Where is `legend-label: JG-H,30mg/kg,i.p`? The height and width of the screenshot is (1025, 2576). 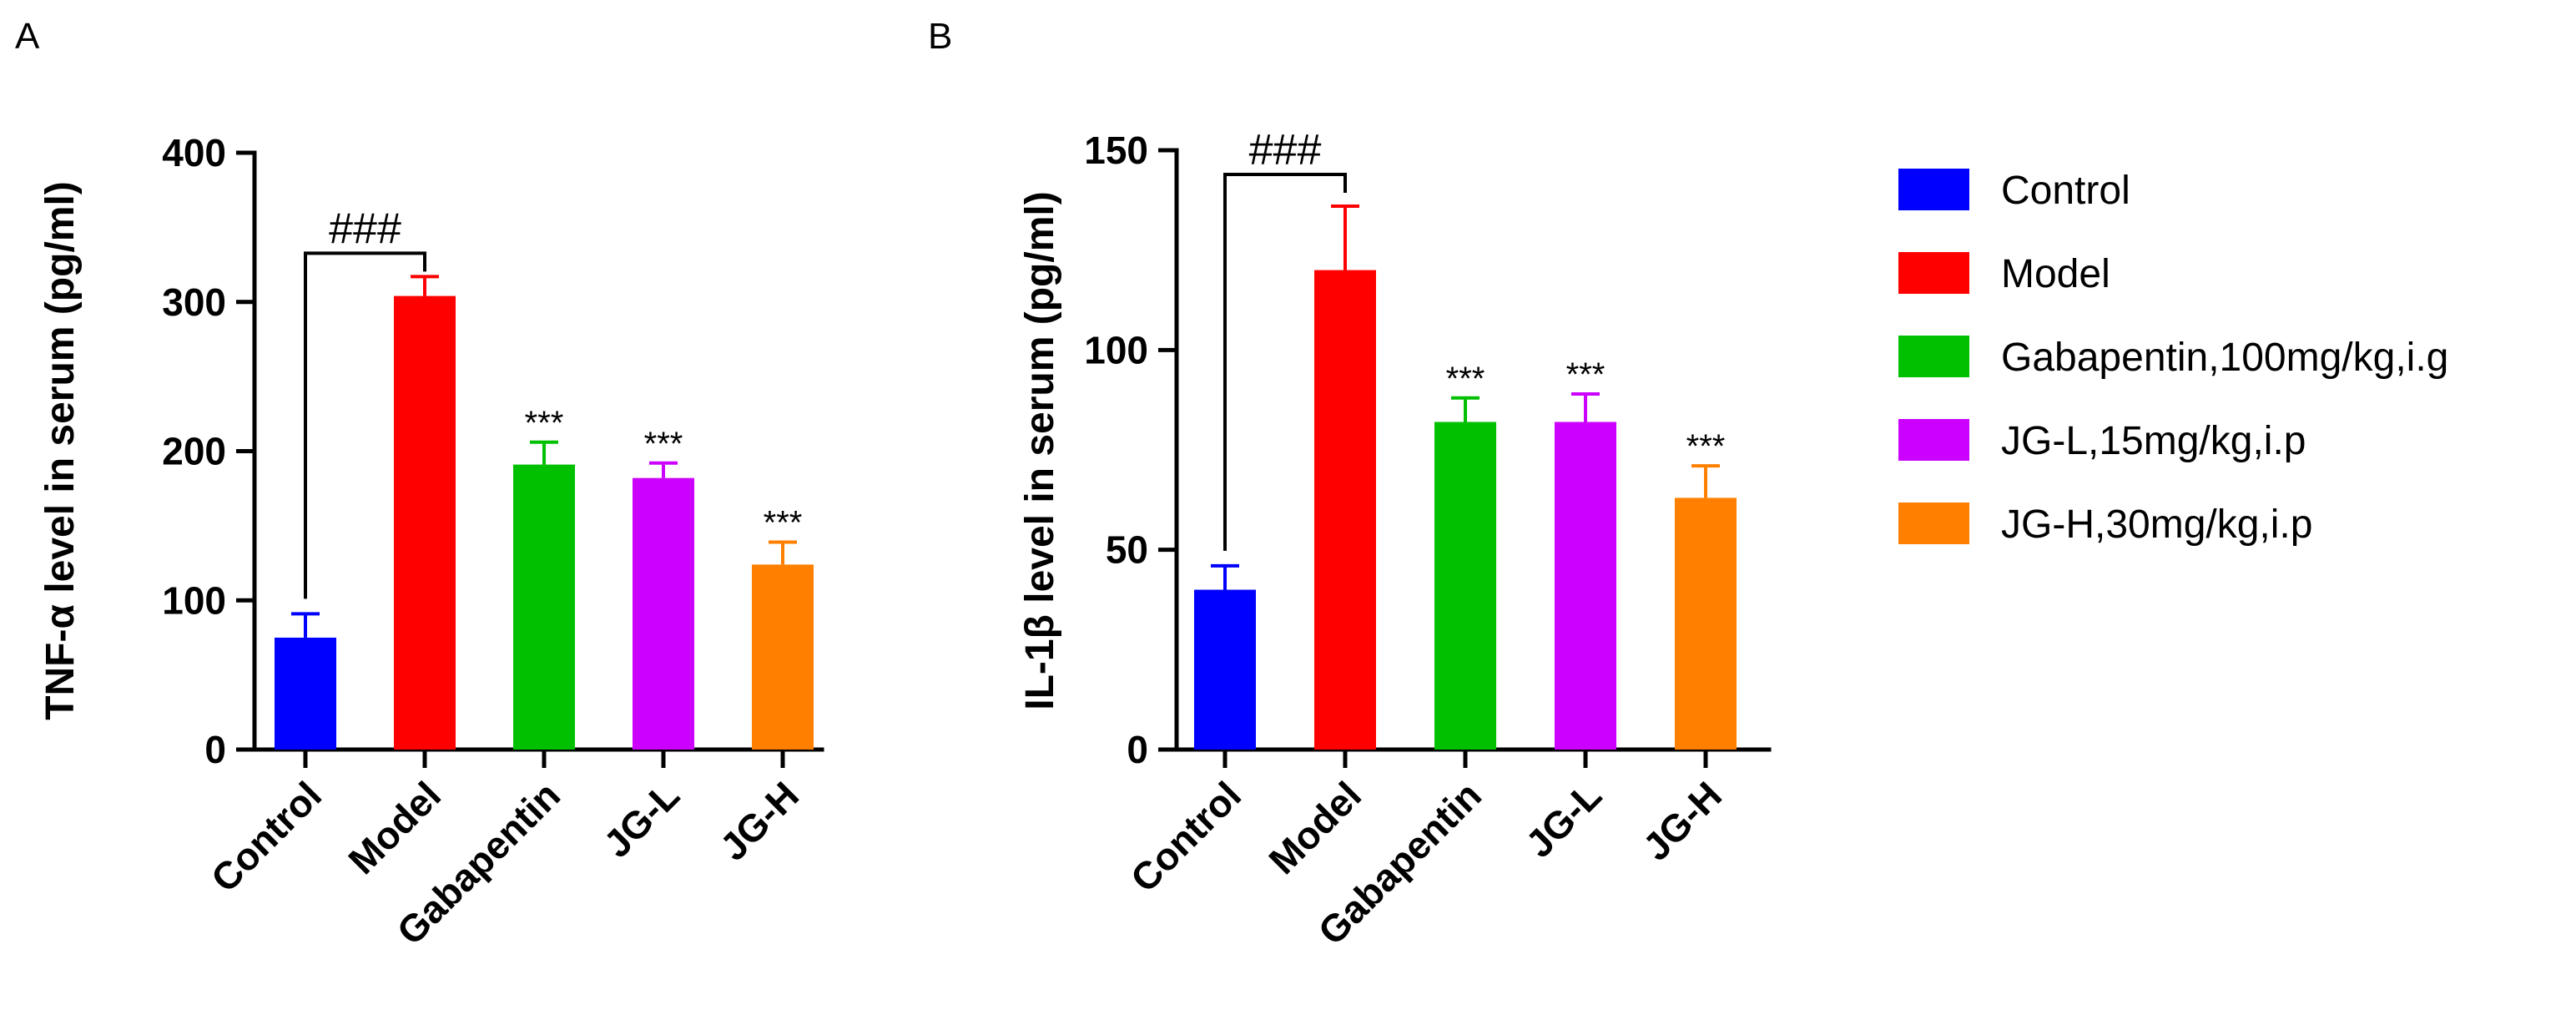 legend-label: JG-H,30mg/kg,i.p is located at coordinates (2156, 524).